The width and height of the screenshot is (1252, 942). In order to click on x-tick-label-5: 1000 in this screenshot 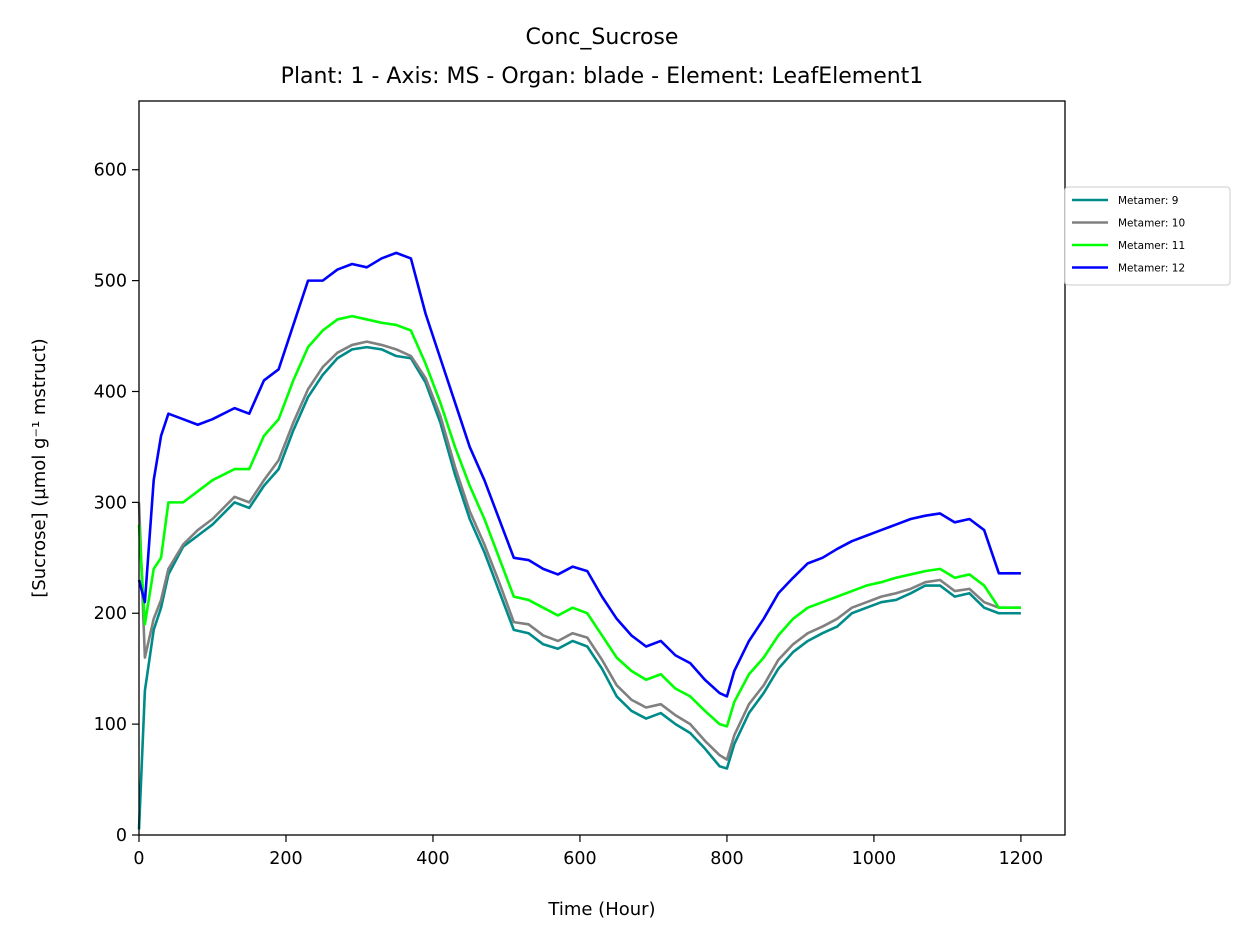, I will do `click(874, 859)`.